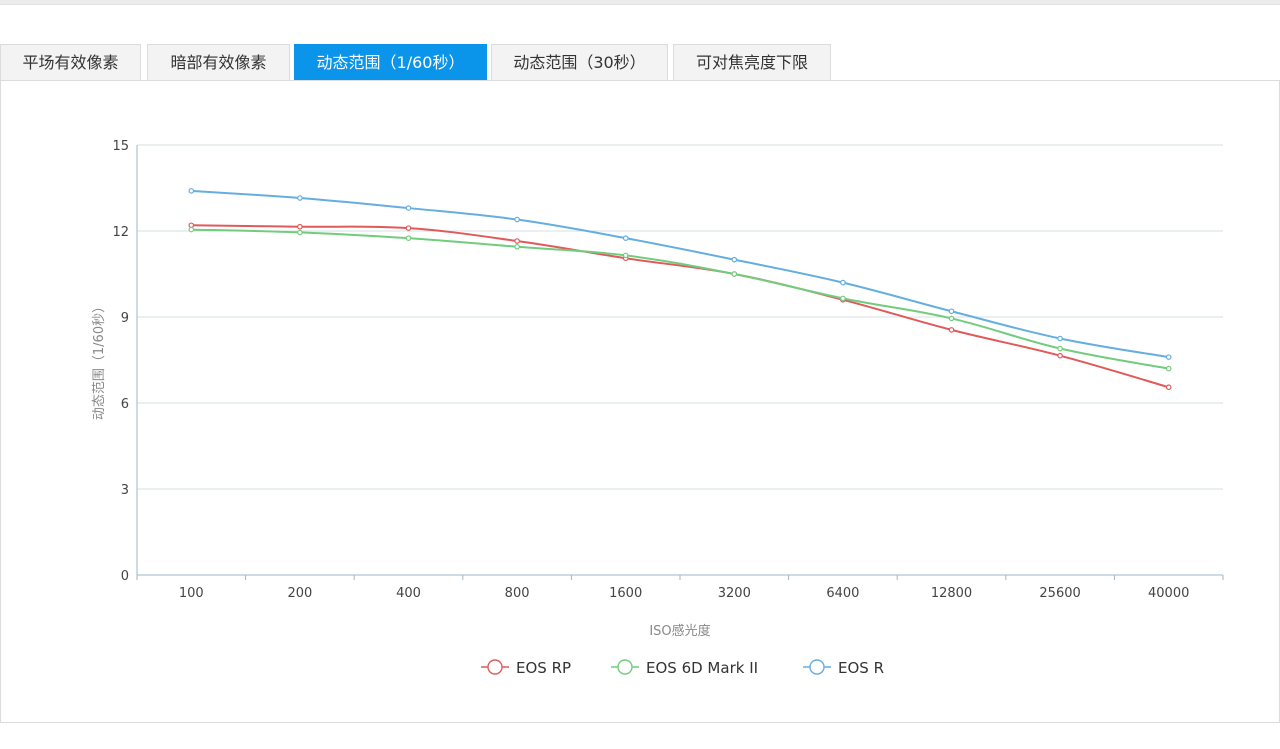 This screenshot has height=749, width=1280. I want to click on y-tick-label: 6, so click(125, 404).